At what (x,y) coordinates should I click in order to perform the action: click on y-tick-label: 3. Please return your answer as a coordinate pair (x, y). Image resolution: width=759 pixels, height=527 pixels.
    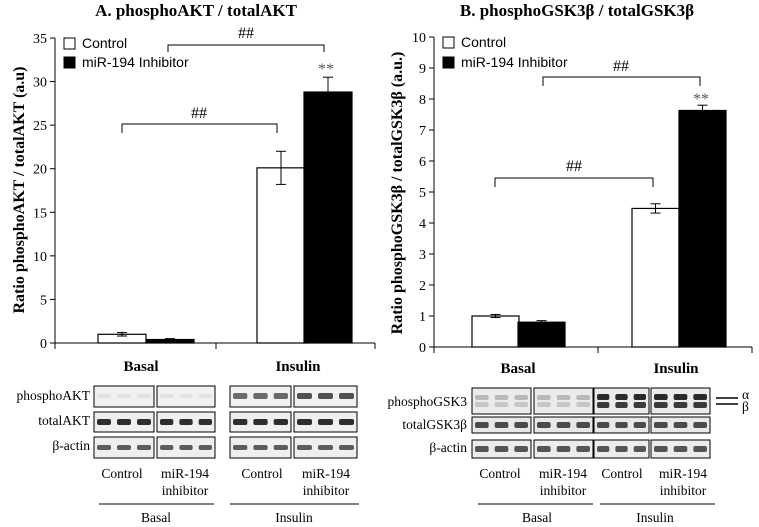
    Looking at the image, I should click on (422, 255).